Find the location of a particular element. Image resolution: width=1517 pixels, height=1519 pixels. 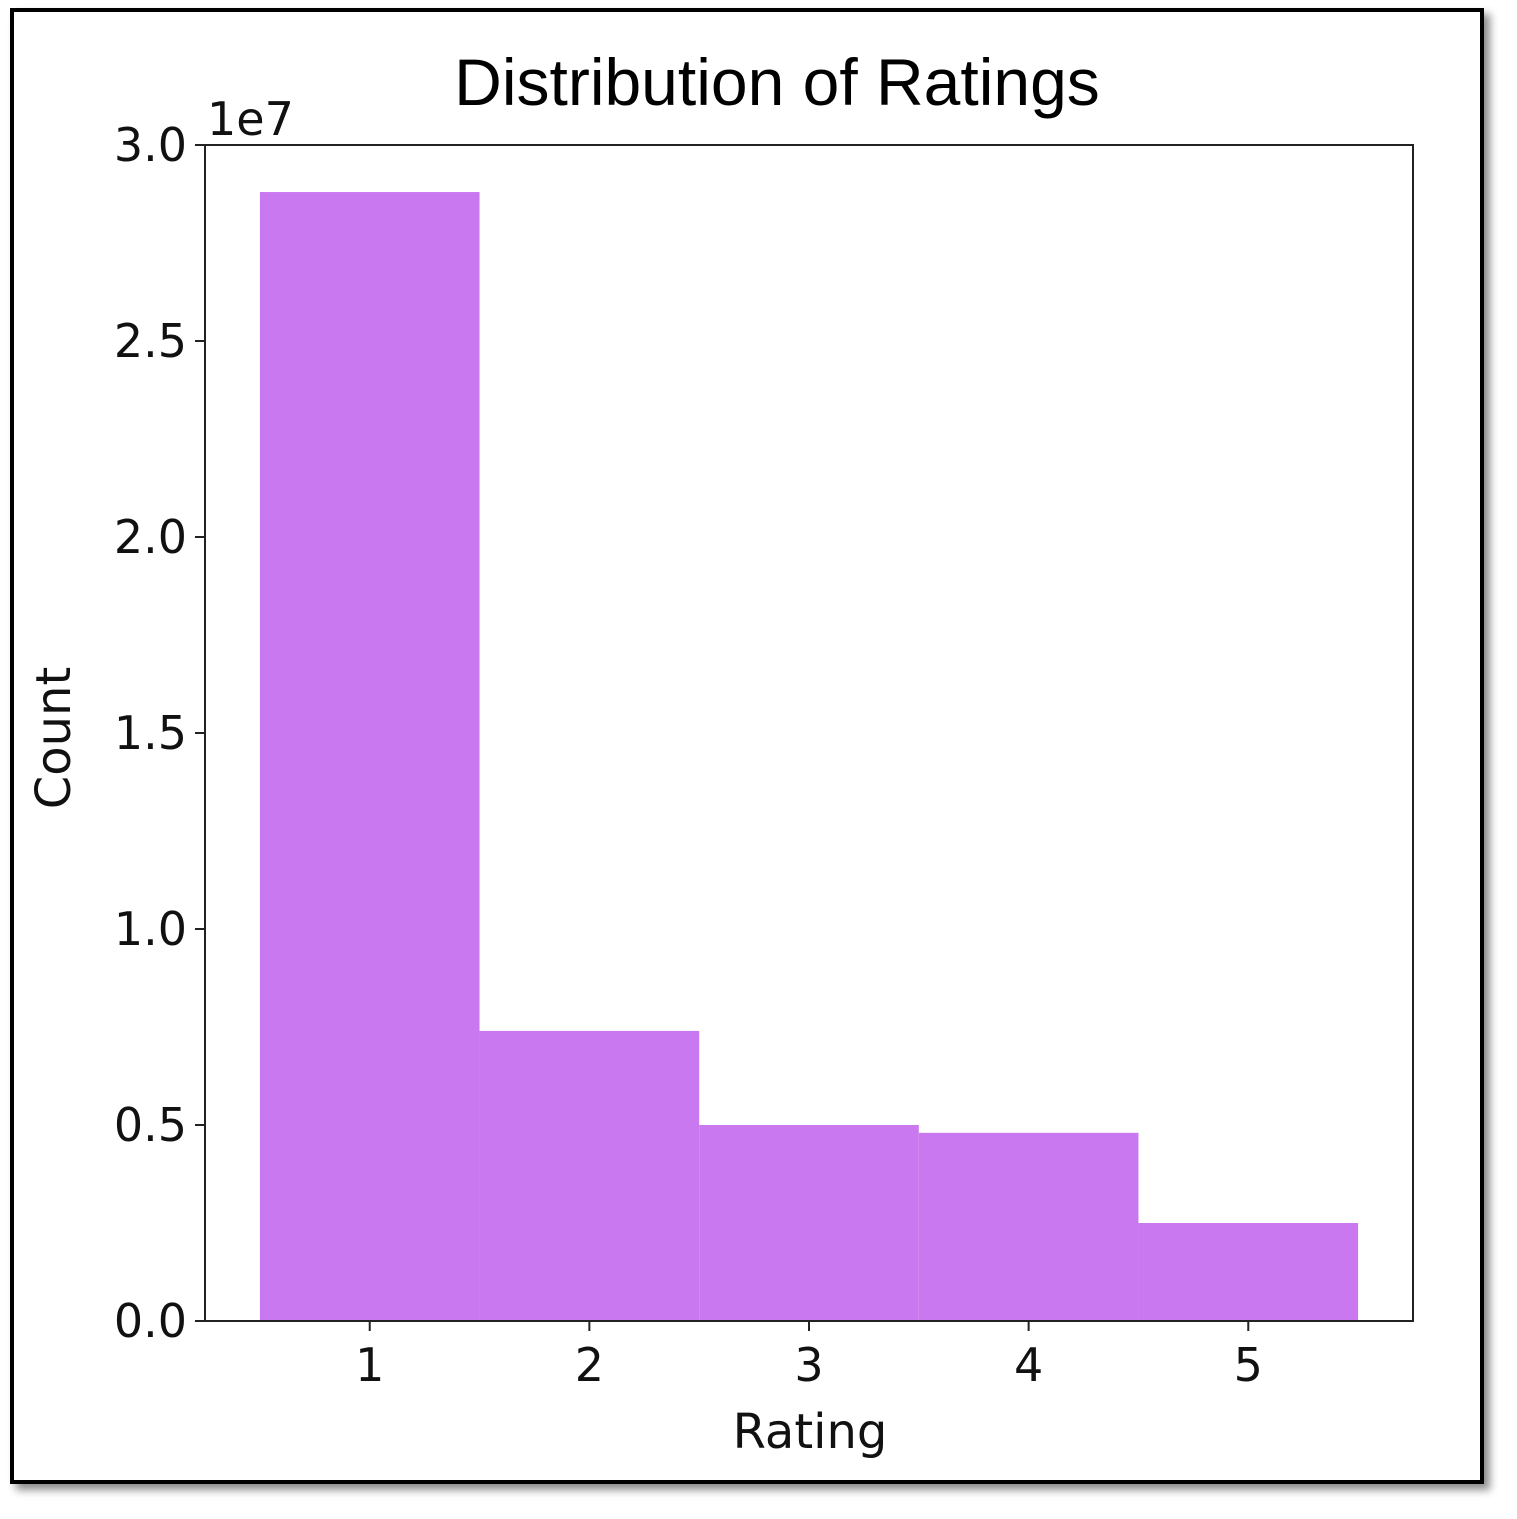

y-offset-label: 1e7 is located at coordinates (250, 119).